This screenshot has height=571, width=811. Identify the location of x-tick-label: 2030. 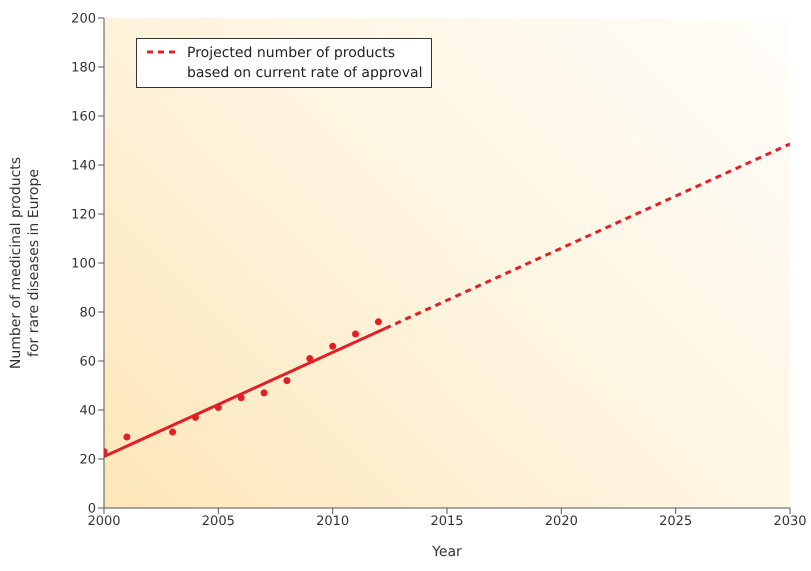
(790, 522).